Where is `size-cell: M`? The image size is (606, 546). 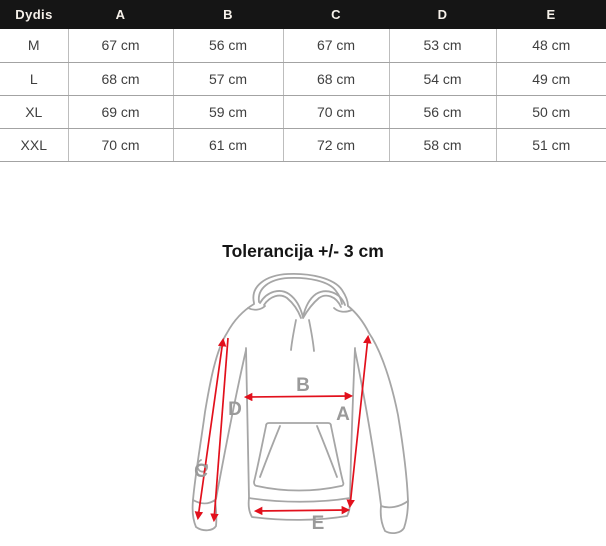 size-cell: M is located at coordinates (34, 46).